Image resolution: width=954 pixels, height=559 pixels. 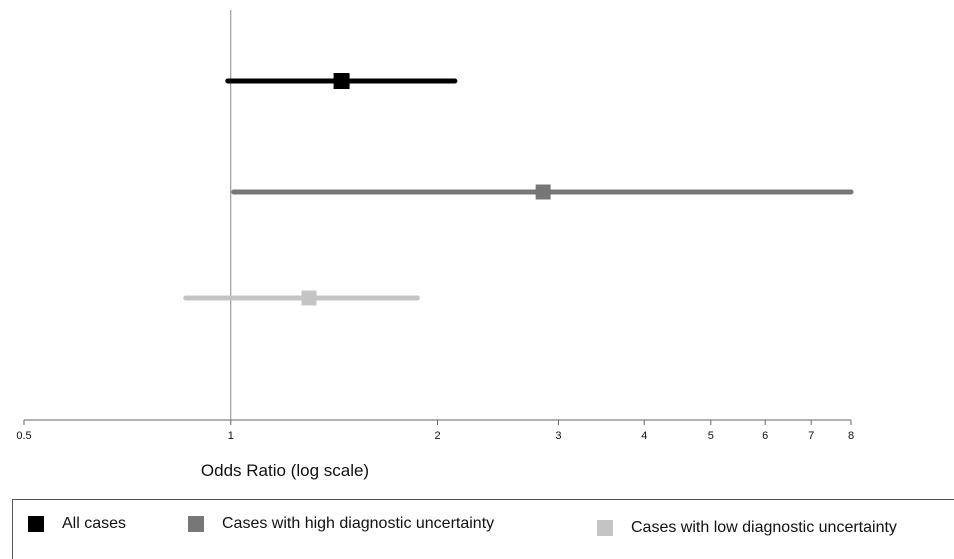 I want to click on x-axis-label: Odds Ratio (log scale), so click(x=285, y=470).